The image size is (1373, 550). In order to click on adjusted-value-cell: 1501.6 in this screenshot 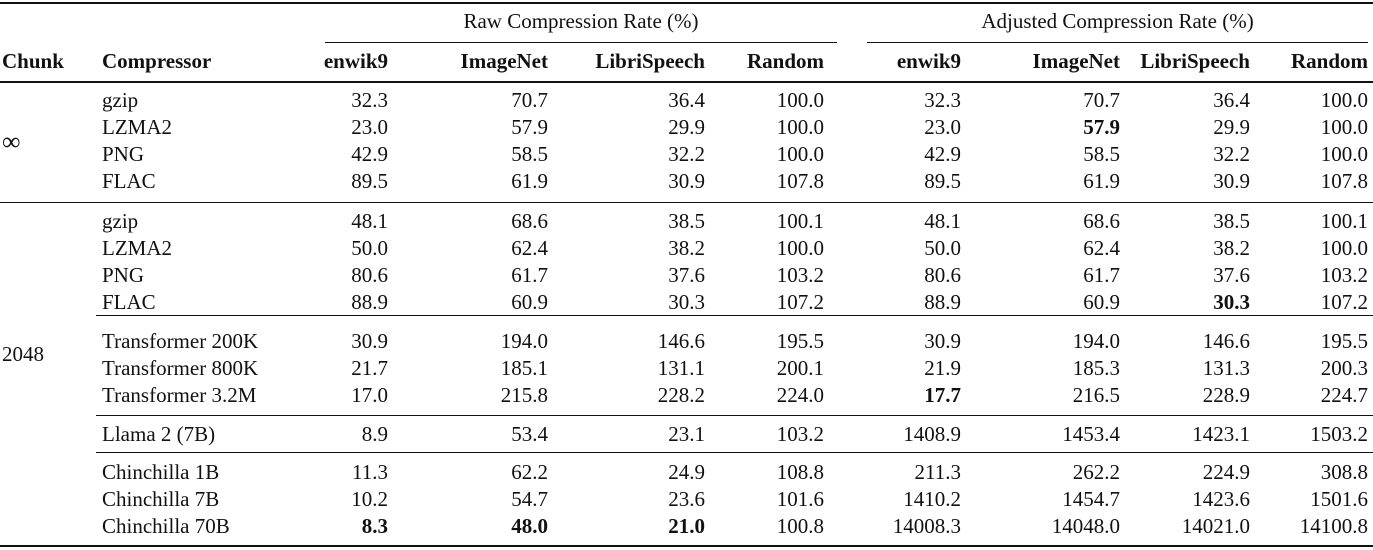, I will do `click(1339, 499)`.